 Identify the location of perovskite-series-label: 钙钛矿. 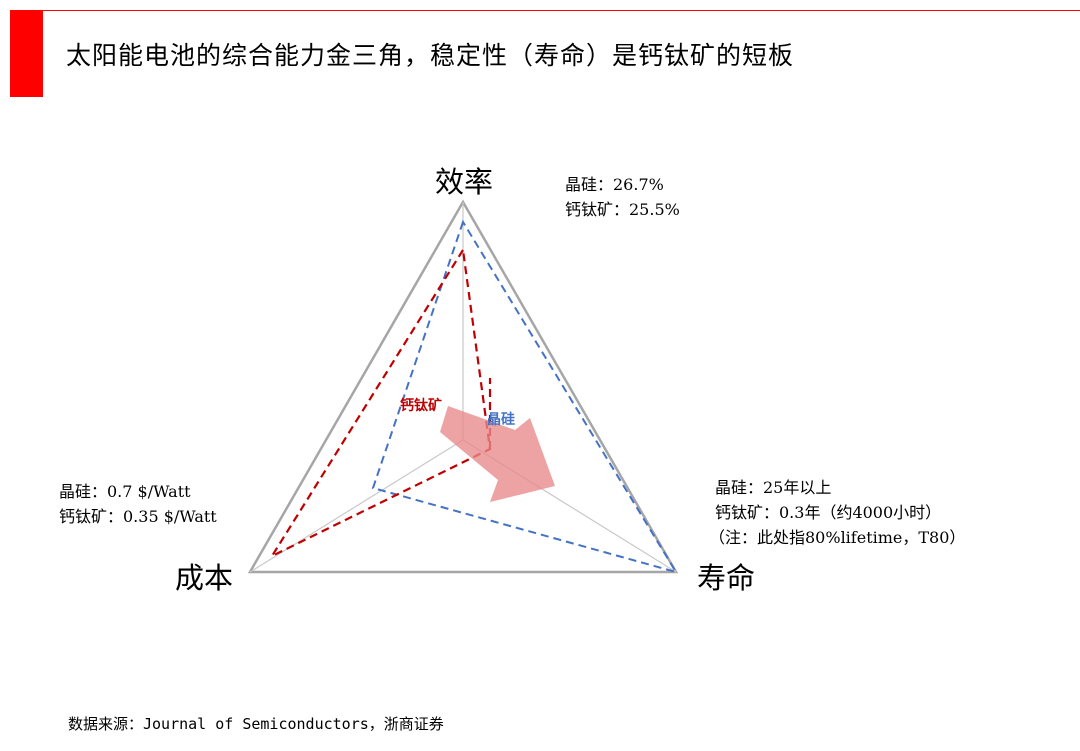
(421, 405).